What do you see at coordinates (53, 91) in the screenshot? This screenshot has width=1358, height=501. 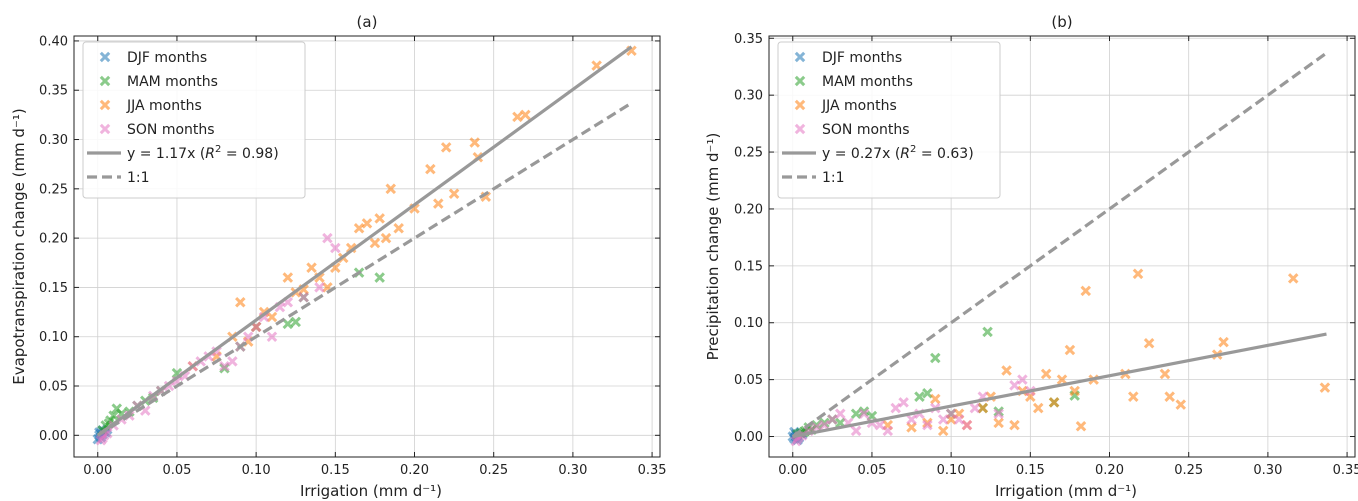 I see `y-tick-label: 0.35` at bounding box center [53, 91].